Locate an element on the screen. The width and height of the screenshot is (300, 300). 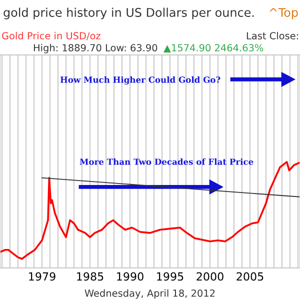
text: Last Close: is located at coordinates (272, 36).